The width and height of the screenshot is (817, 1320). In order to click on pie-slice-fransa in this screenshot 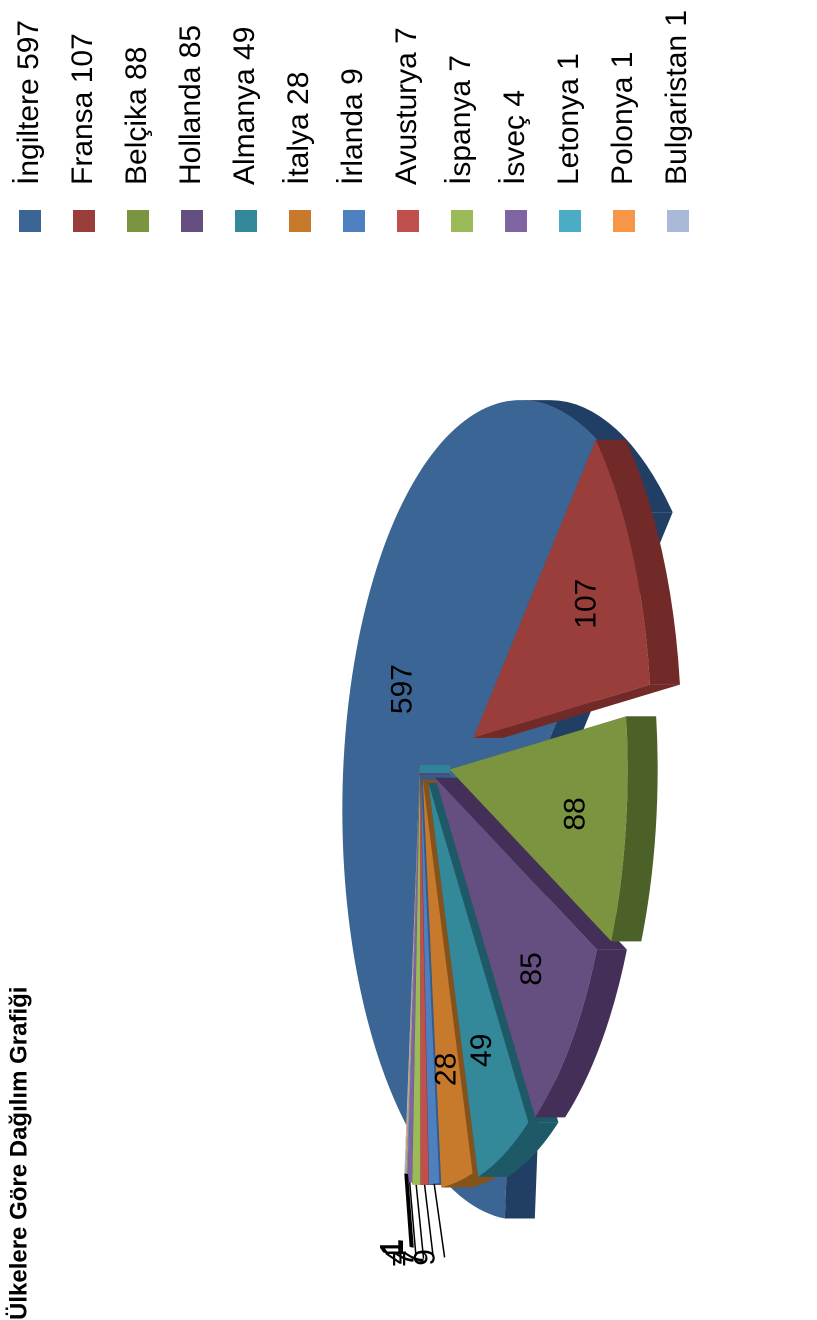, I will do `click(576, 588)`.